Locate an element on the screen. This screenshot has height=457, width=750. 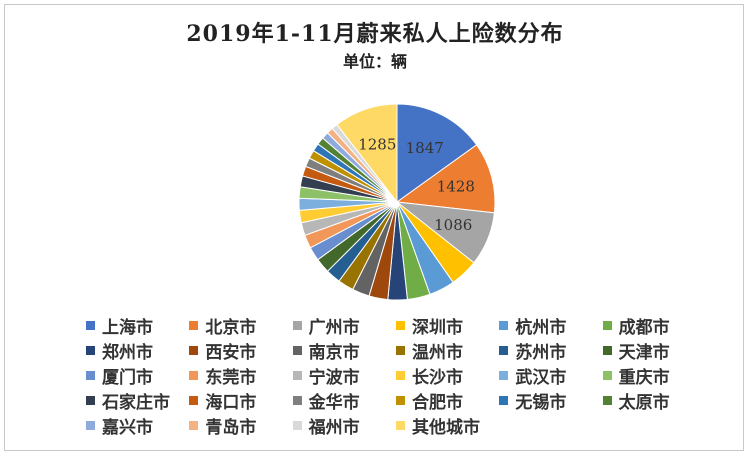
legend-label-15: 宁波市 is located at coordinates (334, 378).